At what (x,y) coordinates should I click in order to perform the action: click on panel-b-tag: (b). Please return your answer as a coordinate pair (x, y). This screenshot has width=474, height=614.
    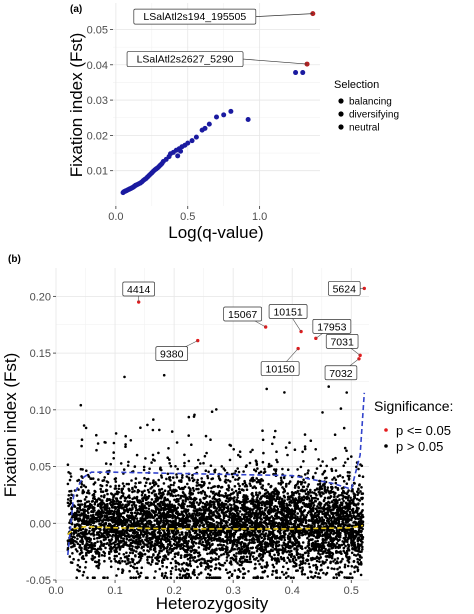
    Looking at the image, I should click on (14, 259).